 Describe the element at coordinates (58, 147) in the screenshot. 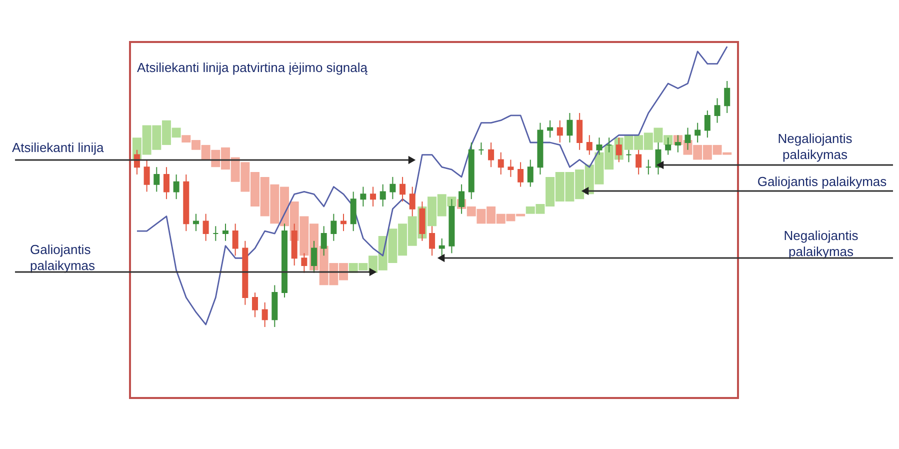

I see `text: Atsiliekanti linija` at that location.